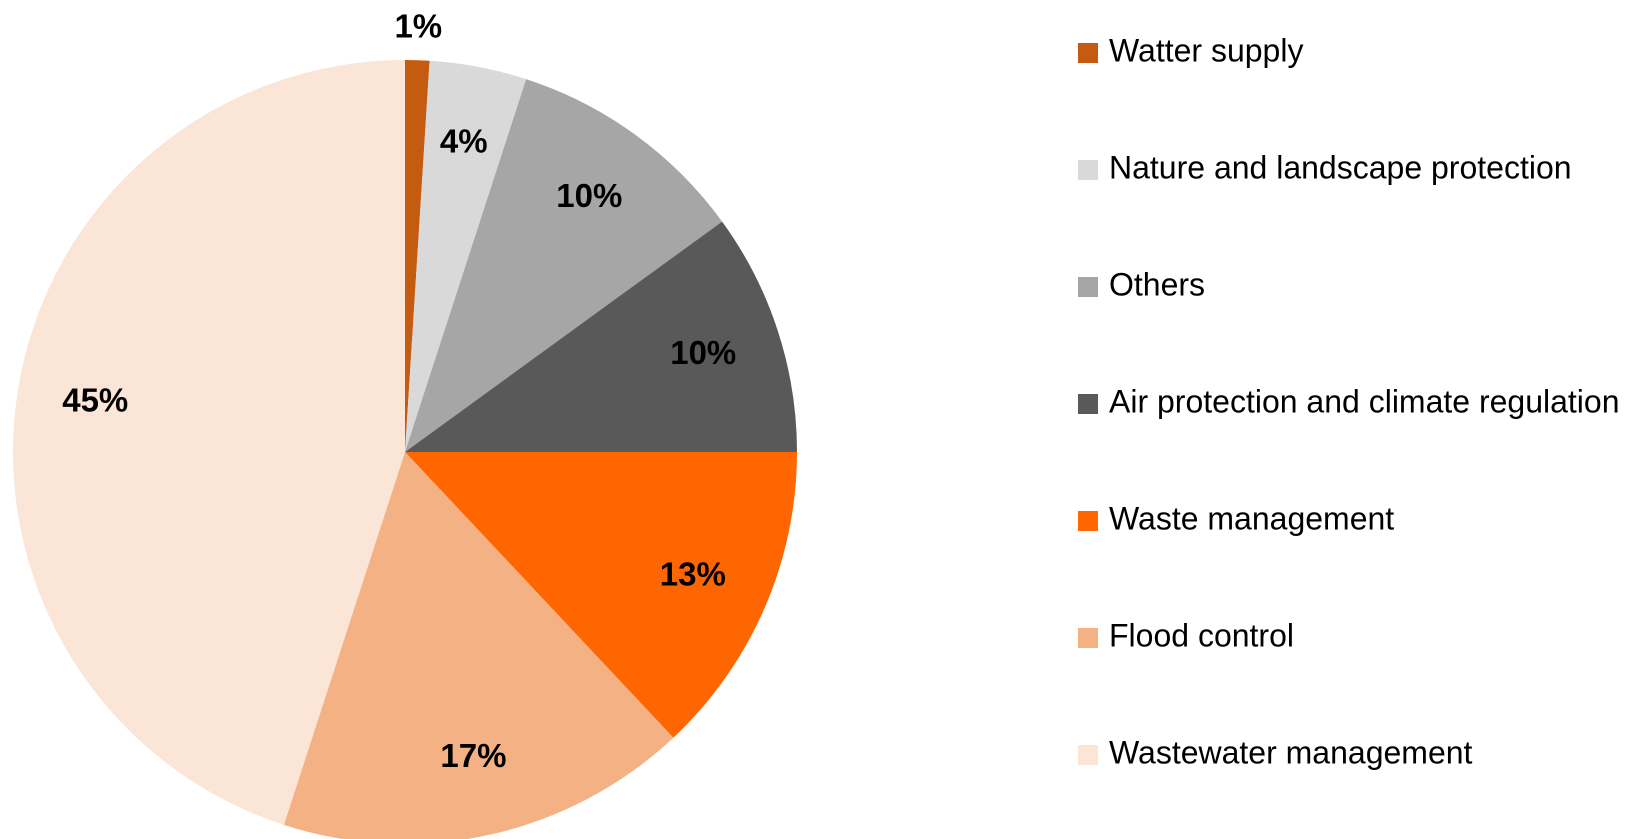 Image resolution: width=1635 pixels, height=839 pixels. What do you see at coordinates (693, 573) in the screenshot?
I see `value-label: 13%` at bounding box center [693, 573].